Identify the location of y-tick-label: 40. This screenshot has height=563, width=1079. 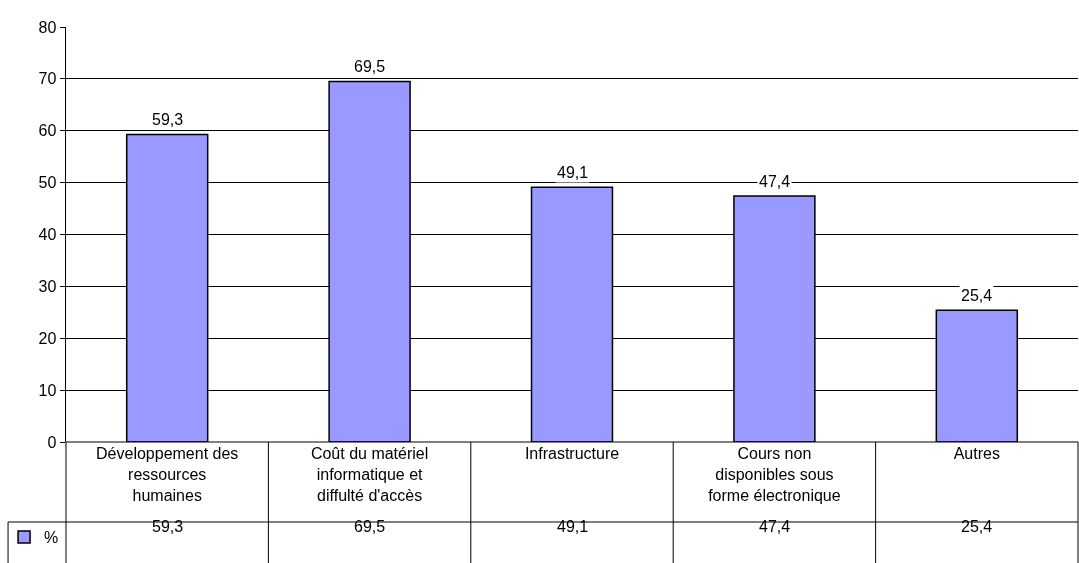
(47, 235).